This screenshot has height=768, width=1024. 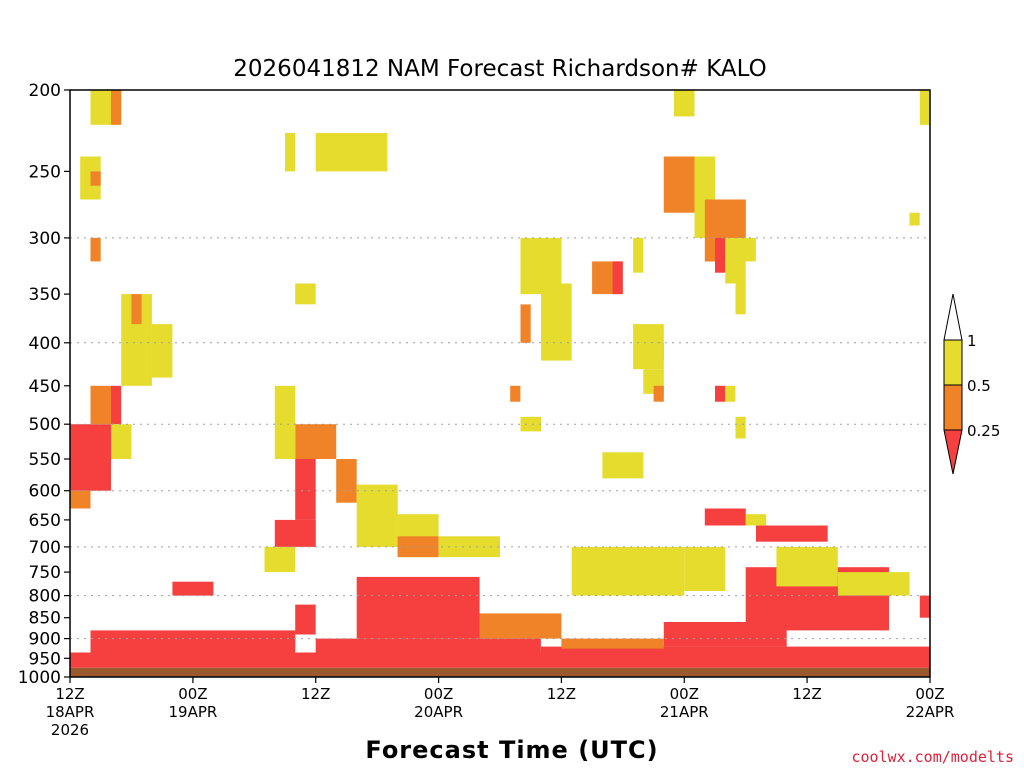 What do you see at coordinates (315, 694) in the screenshot?
I see `x-tick-label-24-0: 12Z` at bounding box center [315, 694].